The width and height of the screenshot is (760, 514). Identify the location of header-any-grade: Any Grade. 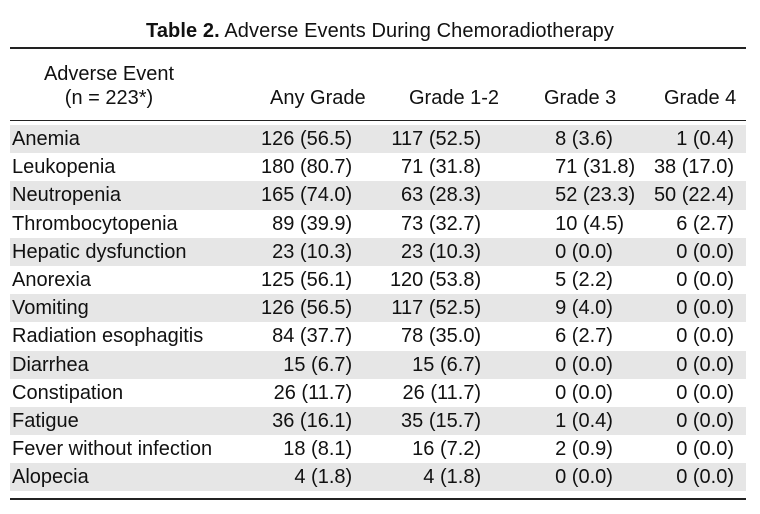
(318, 98).